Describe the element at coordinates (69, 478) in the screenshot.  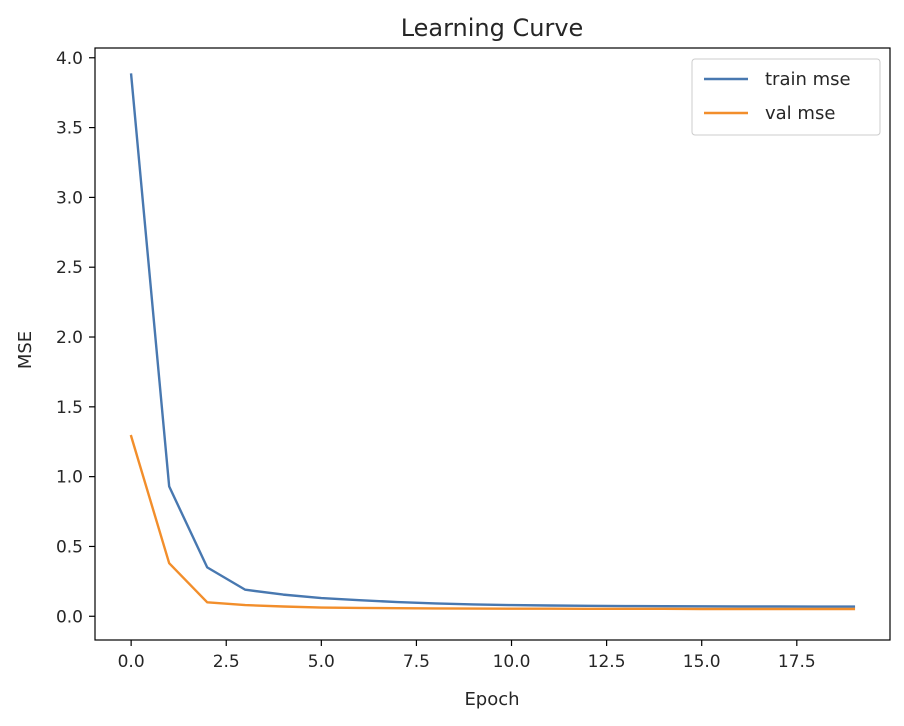
I see `y-tick-label: 1.0` at that location.